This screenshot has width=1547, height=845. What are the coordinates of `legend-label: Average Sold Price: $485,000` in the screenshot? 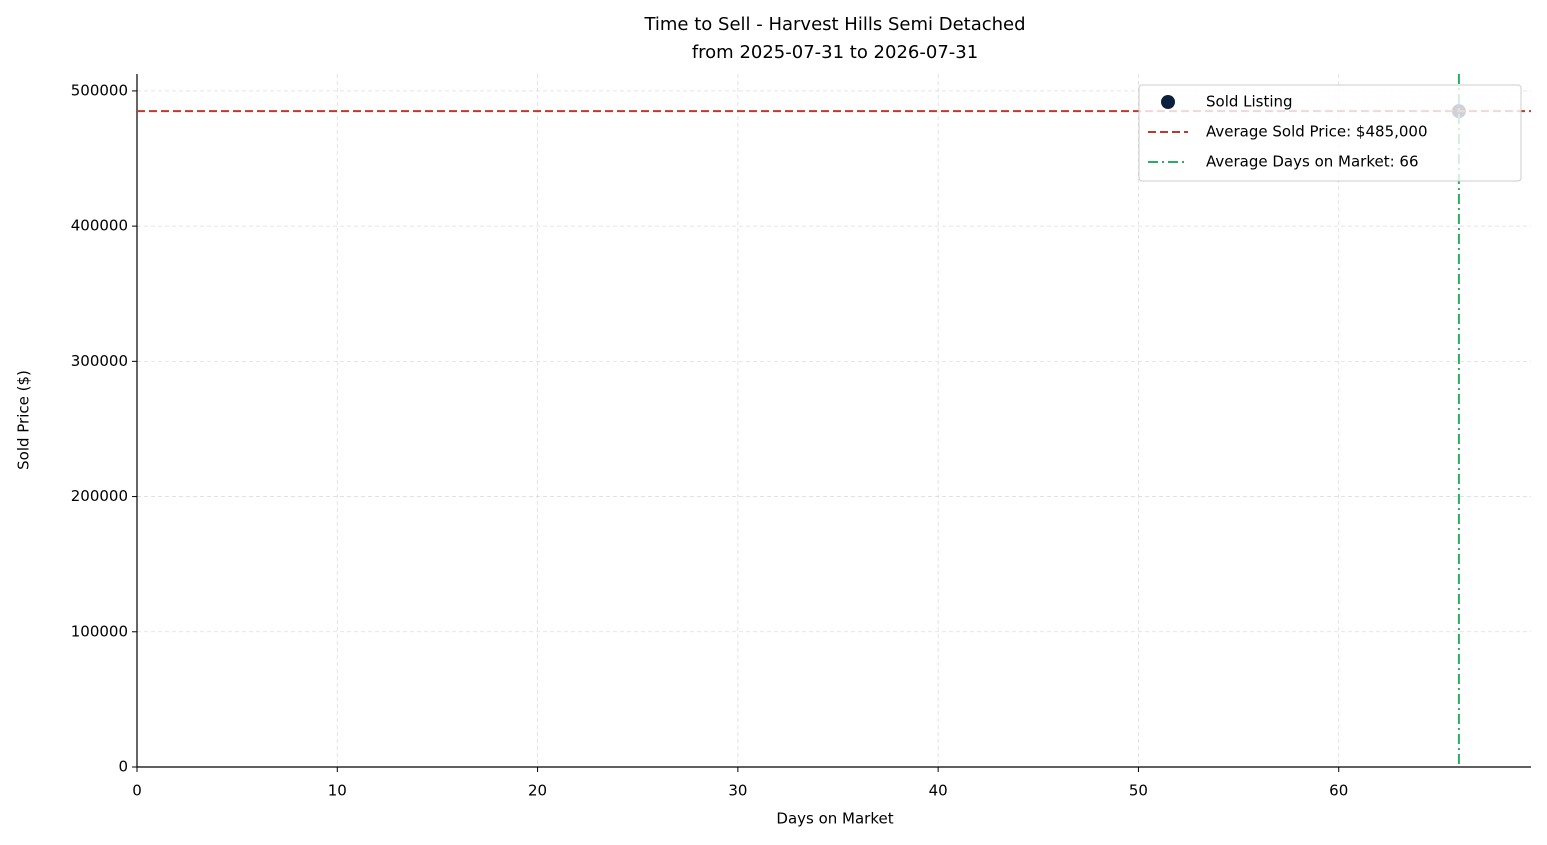 It's located at (1317, 132).